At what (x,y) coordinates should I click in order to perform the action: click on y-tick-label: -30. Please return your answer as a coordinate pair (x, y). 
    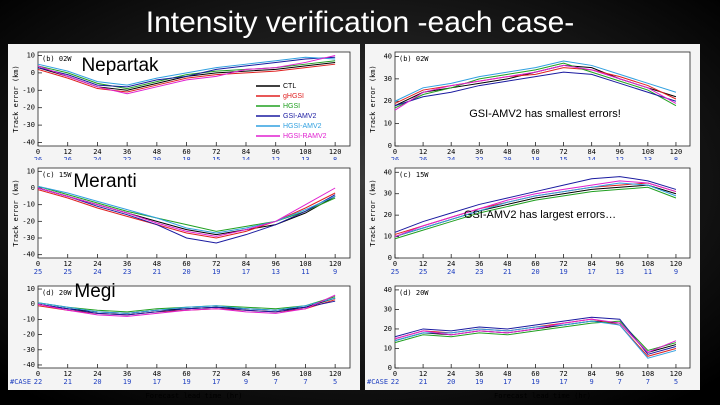
    Looking at the image, I should click on (28, 350).